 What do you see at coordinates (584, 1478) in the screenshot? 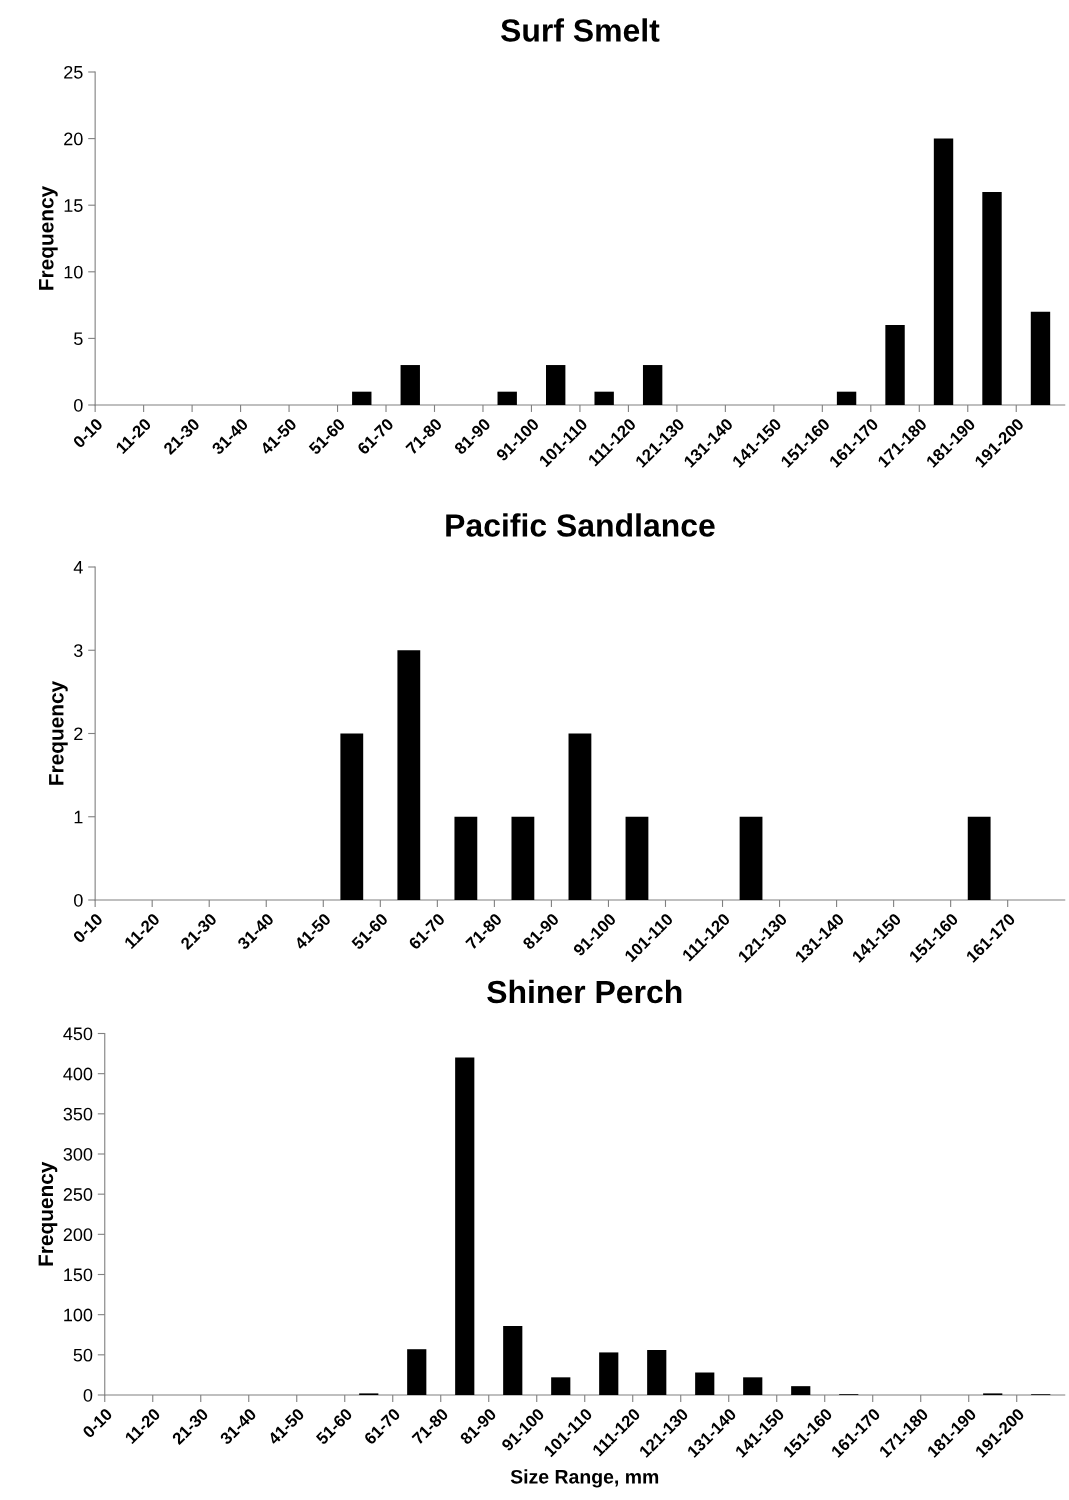
I see `x-axis-title: Size Range, mm` at bounding box center [584, 1478].